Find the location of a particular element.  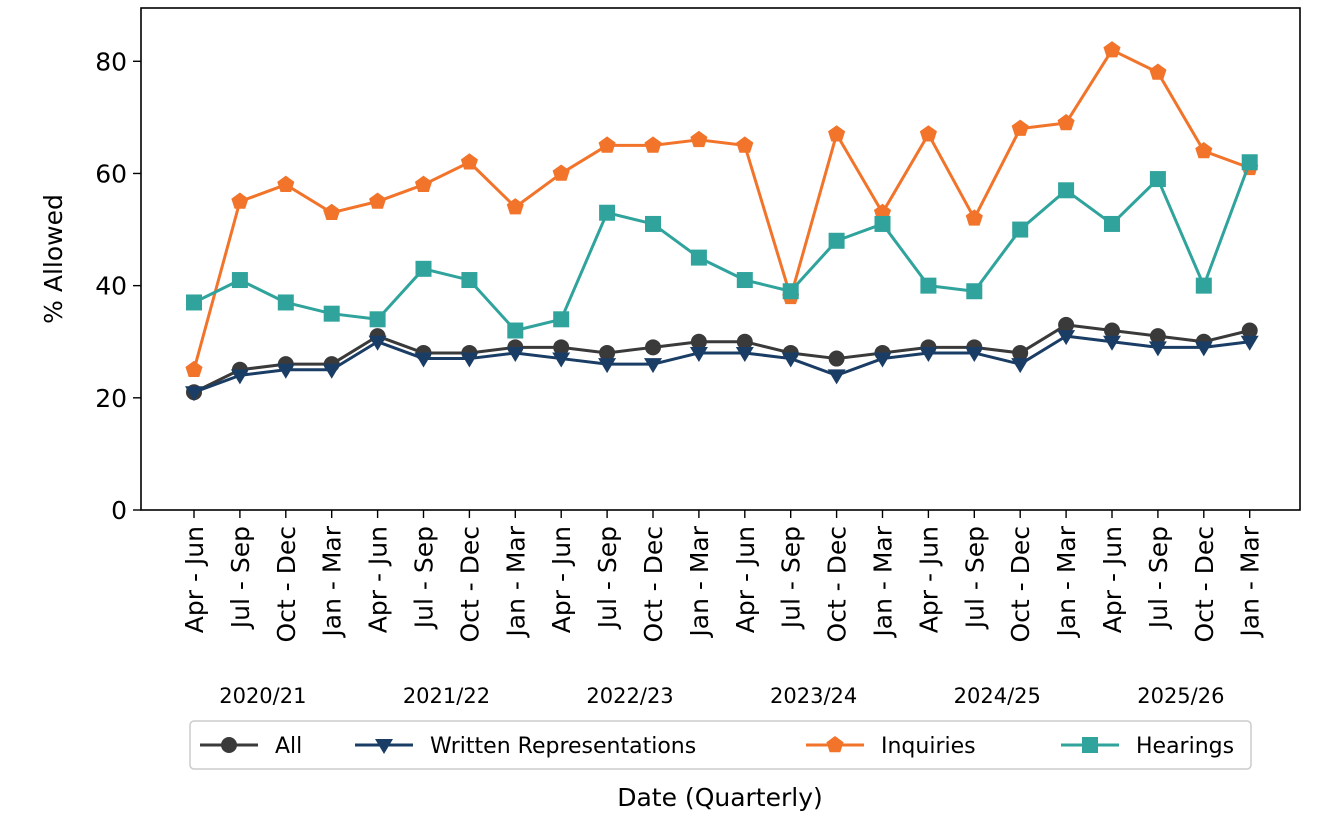

x-axis-title: Date (Quarterly) is located at coordinates (720, 797).